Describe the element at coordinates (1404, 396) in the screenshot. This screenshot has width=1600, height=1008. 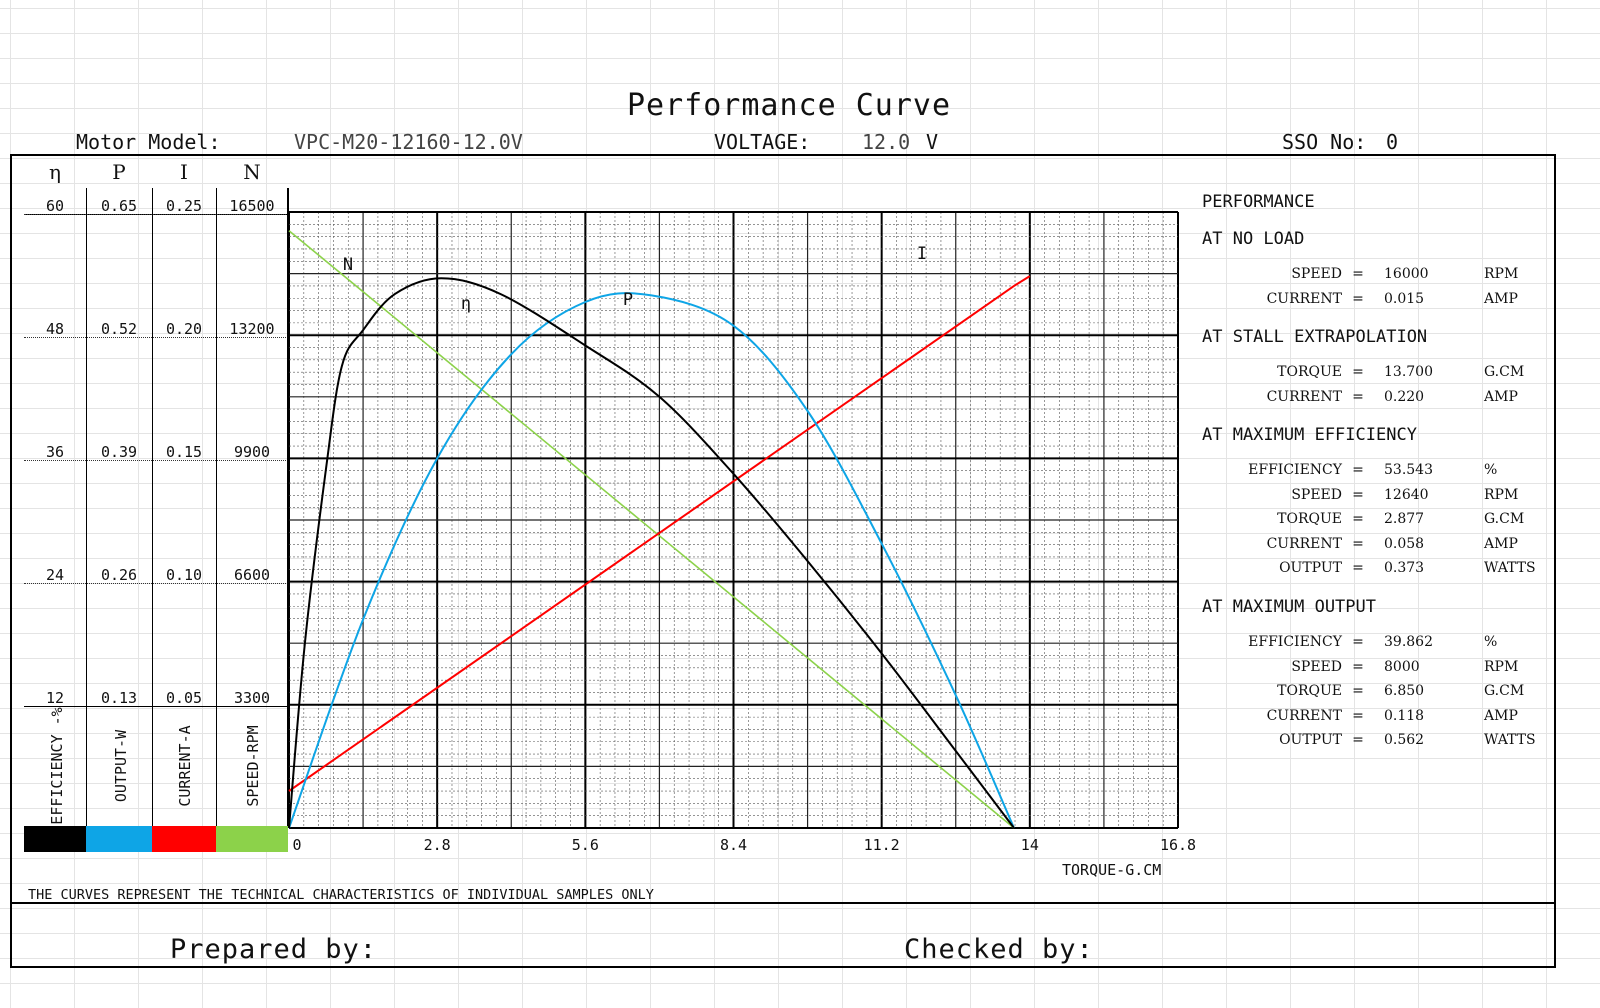
I see `perf-value: 0.220` at that location.